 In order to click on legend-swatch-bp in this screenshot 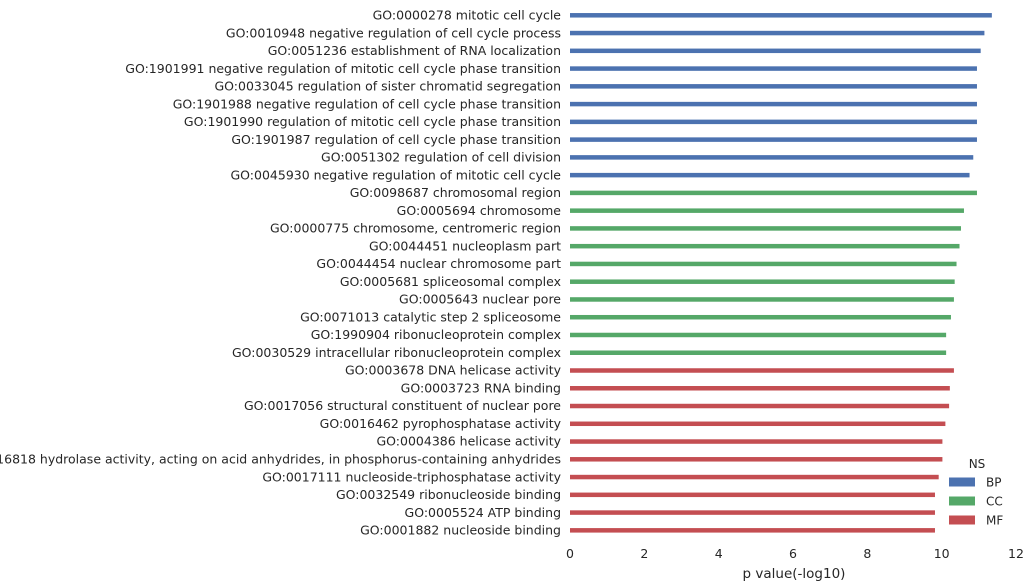, I will do `click(962, 482)`.